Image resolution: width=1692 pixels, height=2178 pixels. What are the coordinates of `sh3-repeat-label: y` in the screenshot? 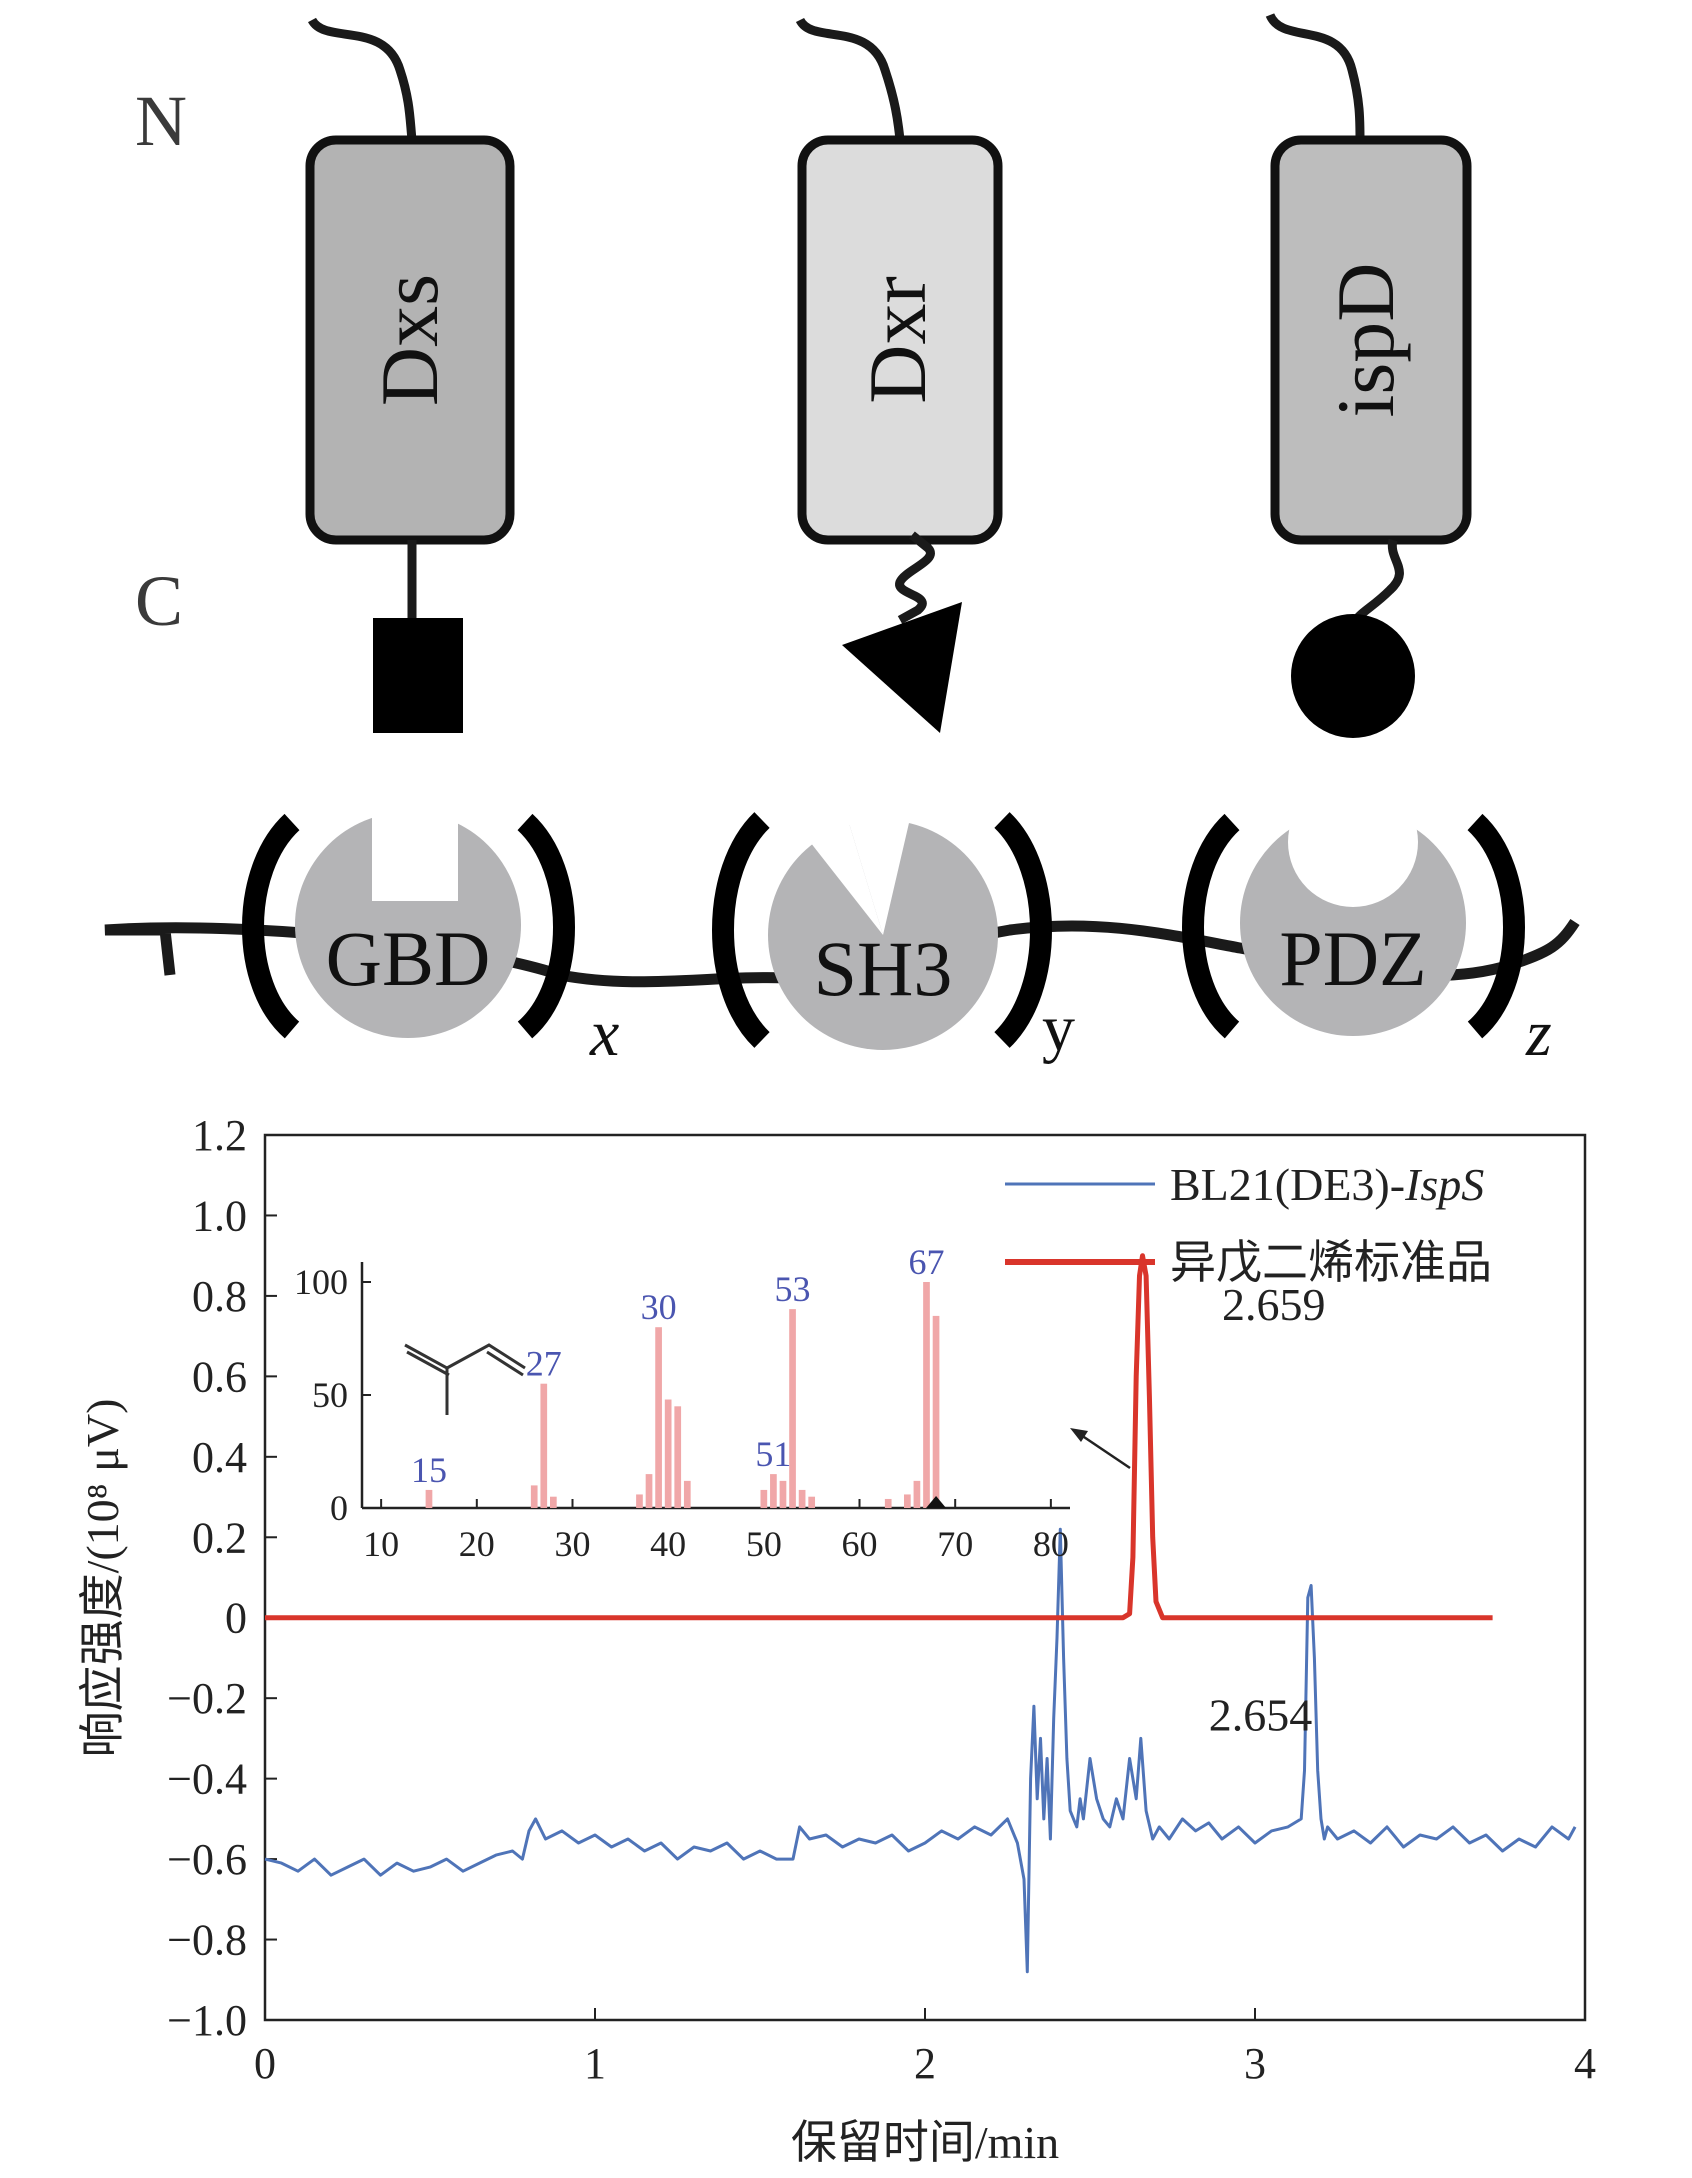 It's located at (1058, 1028).